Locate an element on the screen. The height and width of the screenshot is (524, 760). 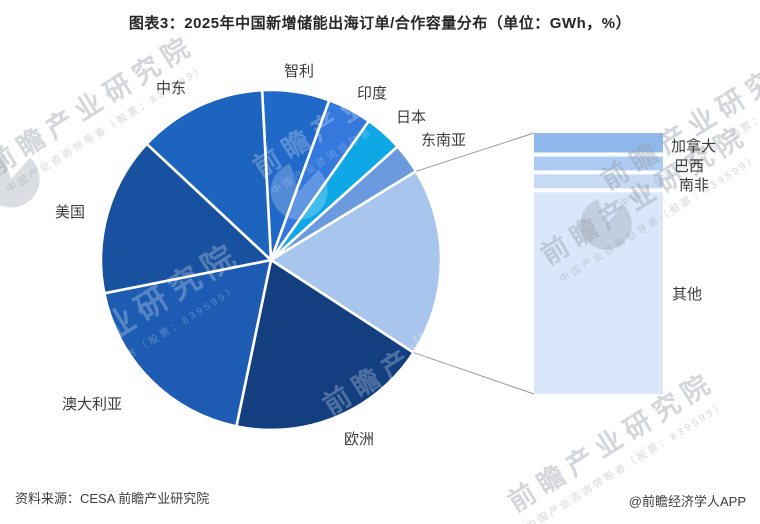
pie-slice-australia is located at coordinates (188, 343).